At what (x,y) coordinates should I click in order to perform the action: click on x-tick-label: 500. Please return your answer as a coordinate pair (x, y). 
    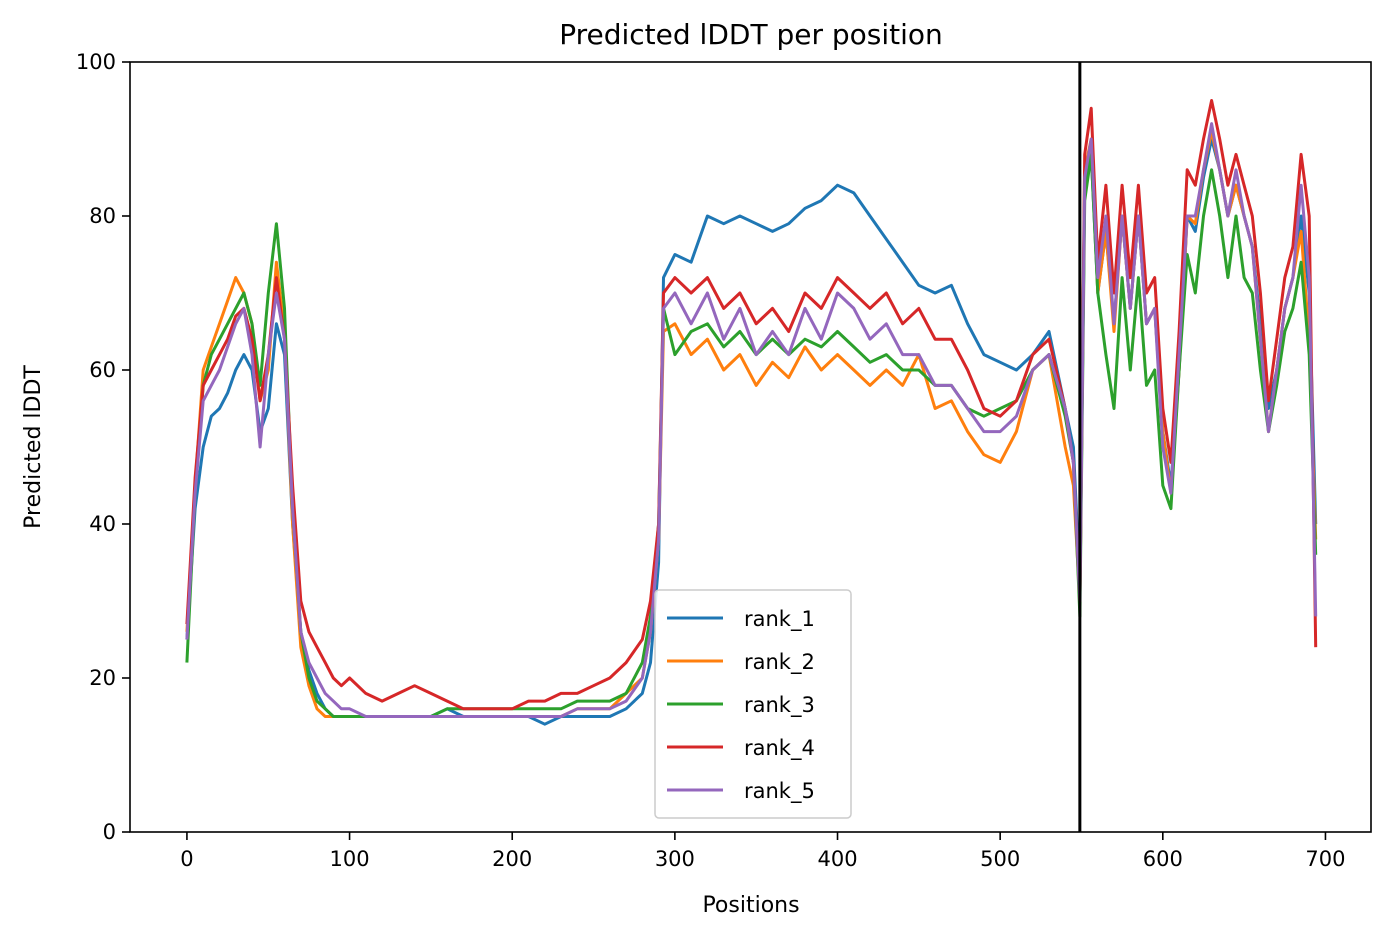
    Looking at the image, I should click on (1000, 859).